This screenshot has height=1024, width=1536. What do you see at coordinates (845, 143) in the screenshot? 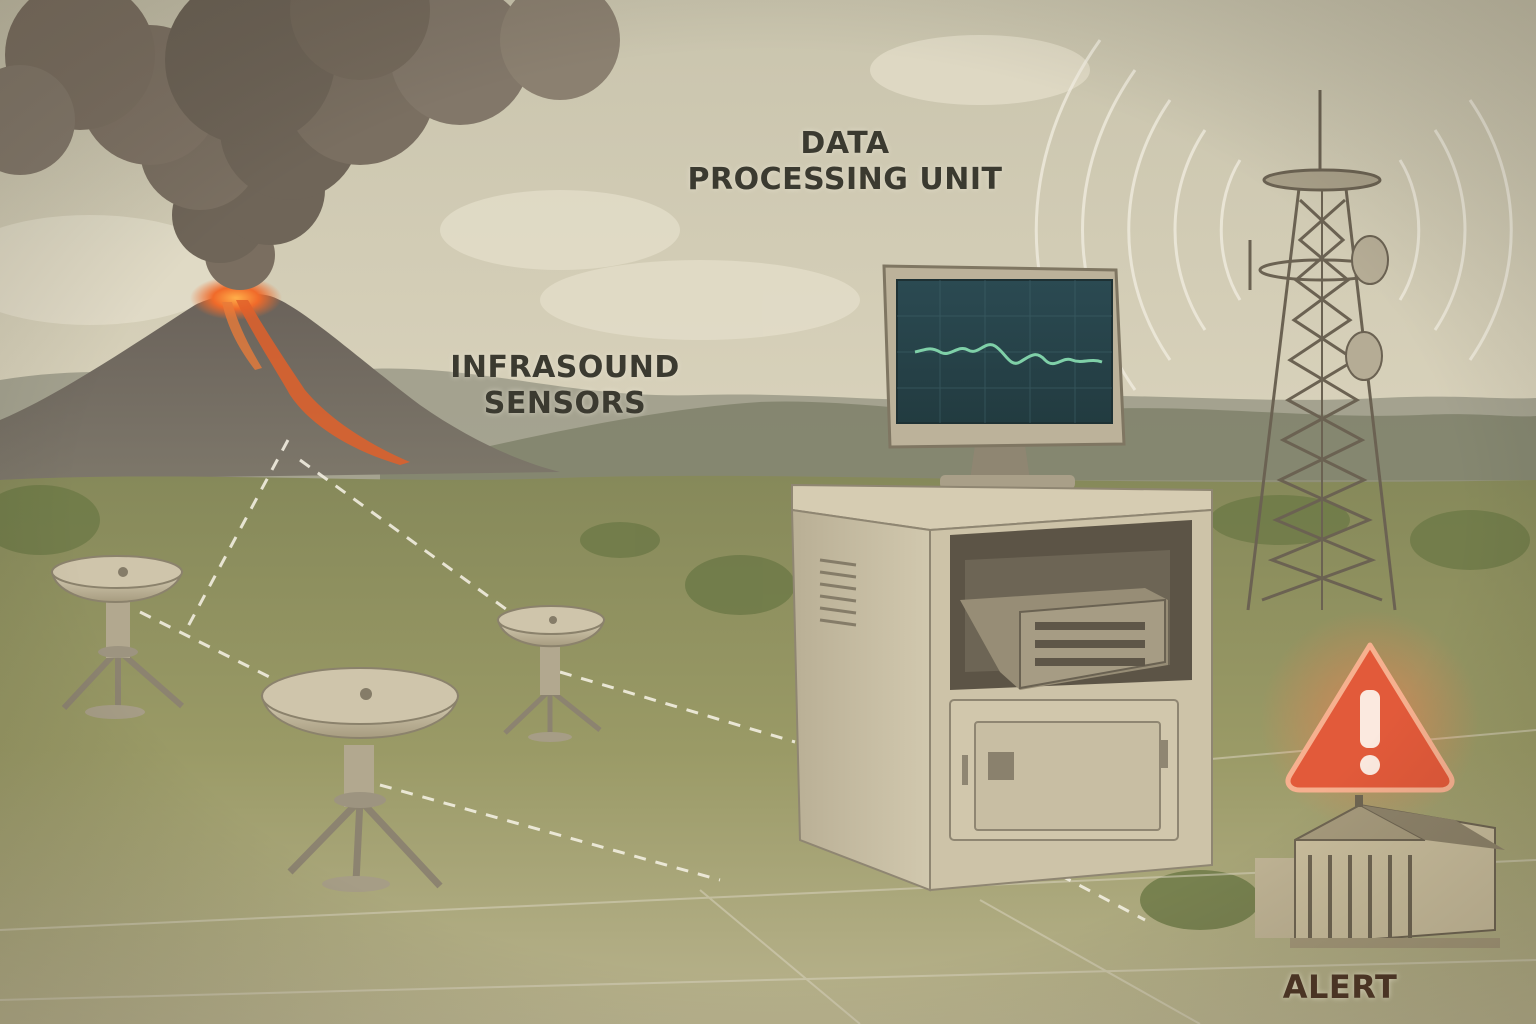
I see `data-processing-unit-label-line-1: DATA` at bounding box center [845, 143].